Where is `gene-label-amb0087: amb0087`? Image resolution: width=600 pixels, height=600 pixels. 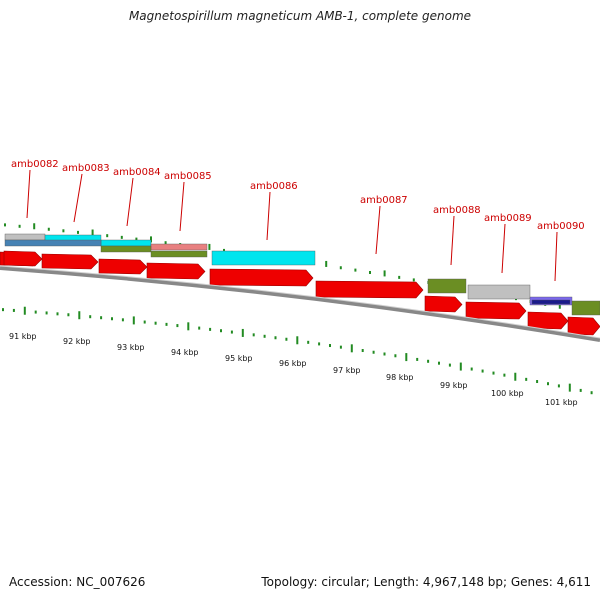
gene-label-amb0087: amb0087 is located at coordinates (384, 200).